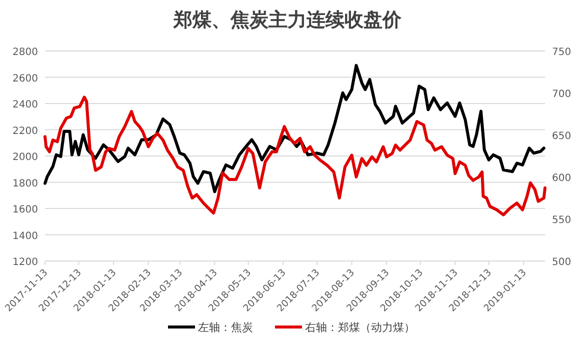  Describe the element at coordinates (360, 327) in the screenshot. I see `legend-label: 右轴：郑煤（动力煤）` at that location.